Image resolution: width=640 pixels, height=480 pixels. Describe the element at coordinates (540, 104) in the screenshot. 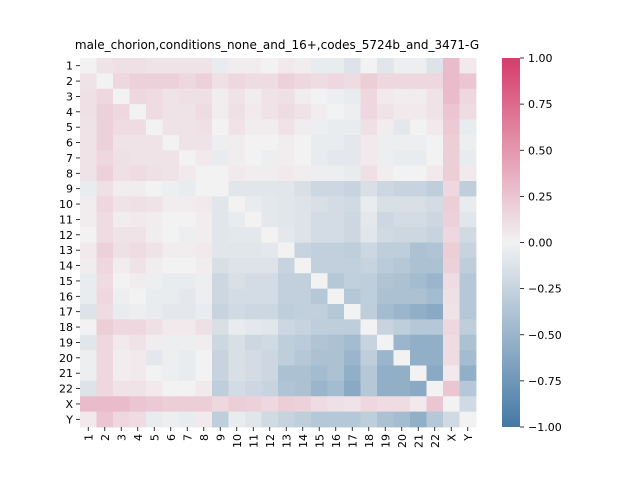

I see `colorbar-tick-label: 0.75` at that location.